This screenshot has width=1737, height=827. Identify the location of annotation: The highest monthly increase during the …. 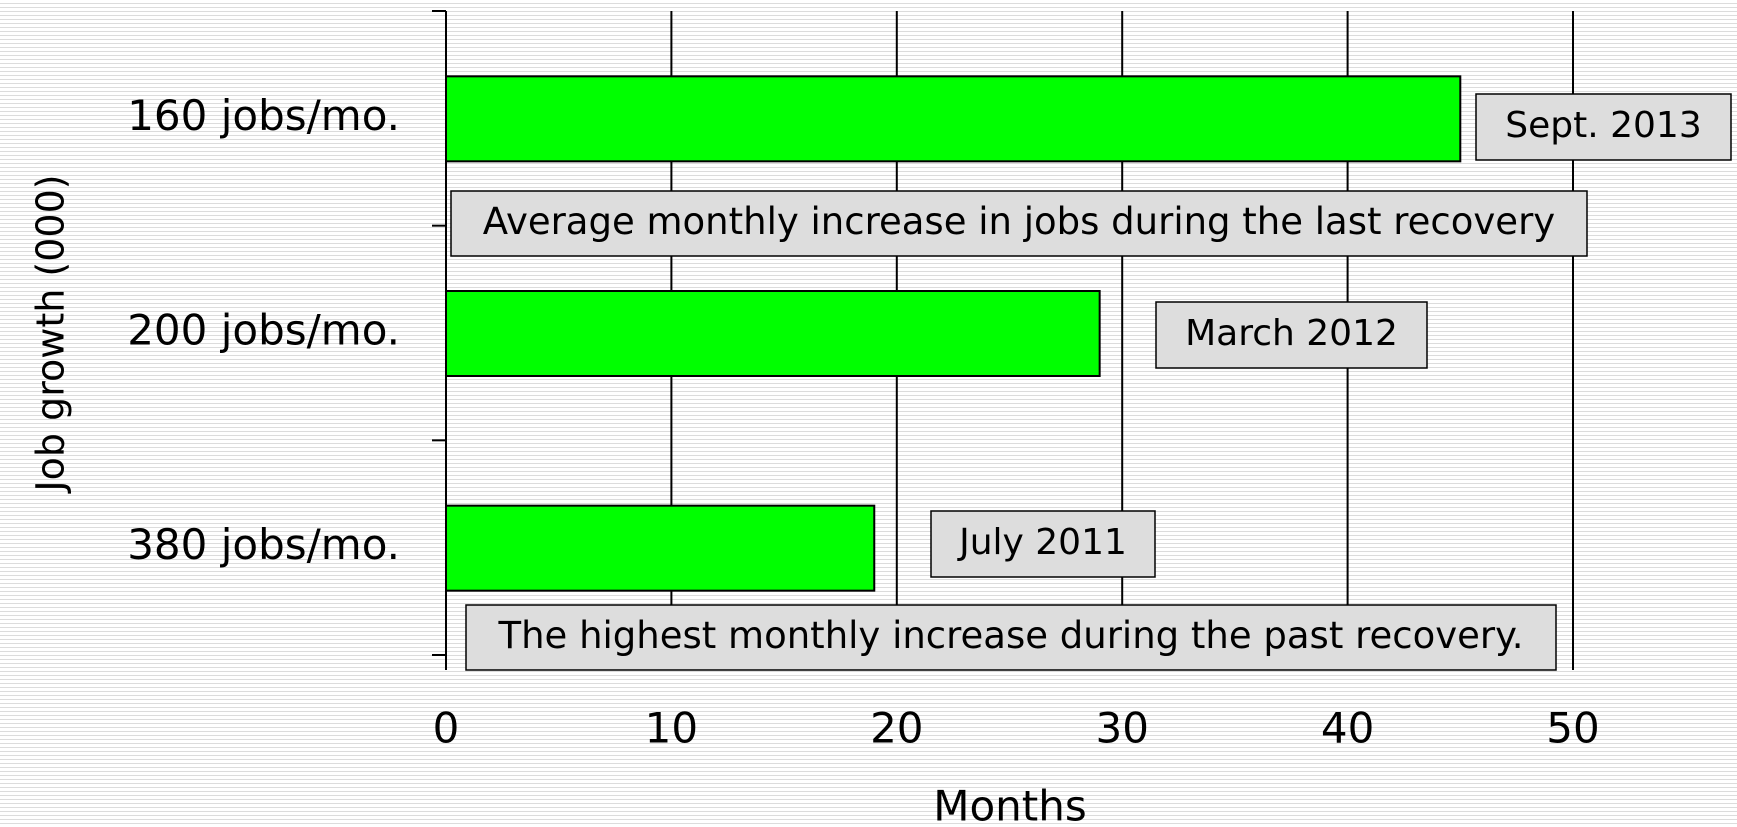
(1011, 635).